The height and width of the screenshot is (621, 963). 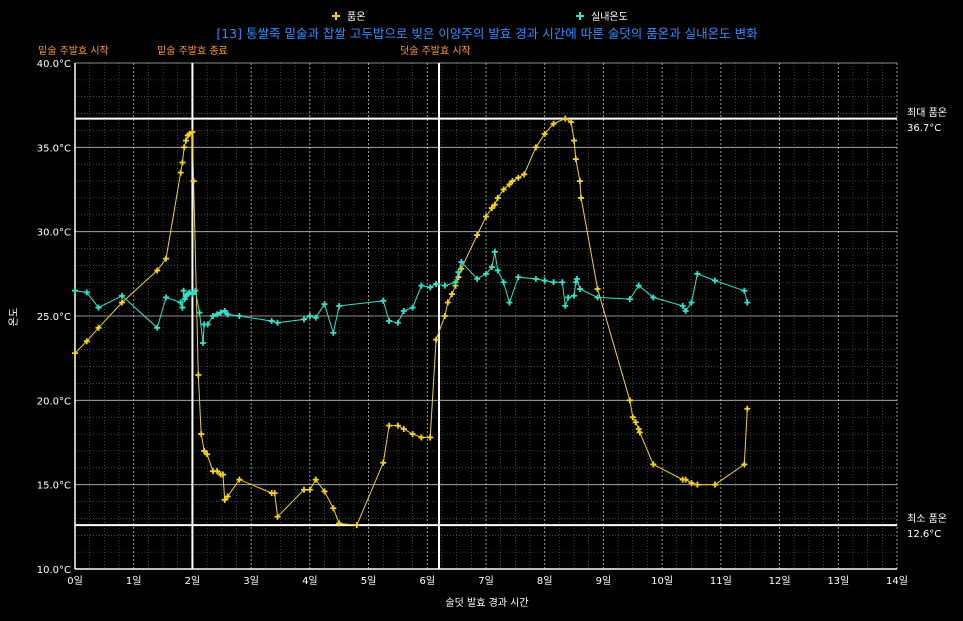 What do you see at coordinates (356, 17) in the screenshot?
I see `legend-label-pumon: 품온` at bounding box center [356, 17].